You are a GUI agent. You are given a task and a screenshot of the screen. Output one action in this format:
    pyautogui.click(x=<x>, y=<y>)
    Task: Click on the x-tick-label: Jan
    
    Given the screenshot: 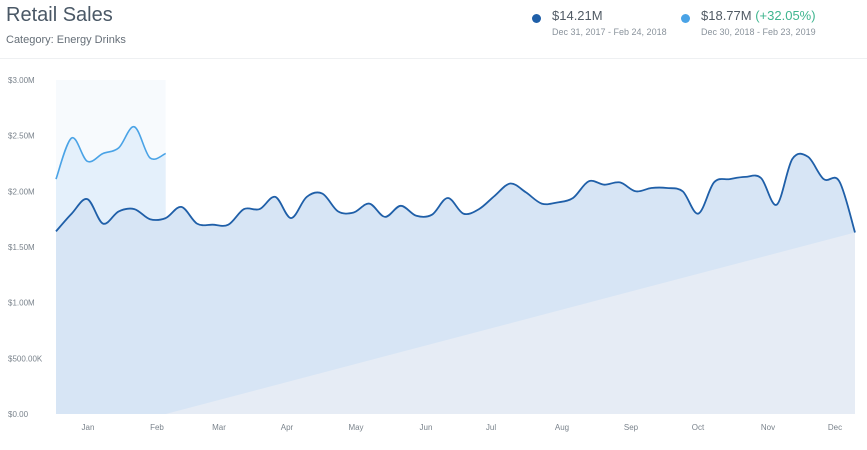 What is the action you would take?
    pyautogui.click(x=88, y=427)
    